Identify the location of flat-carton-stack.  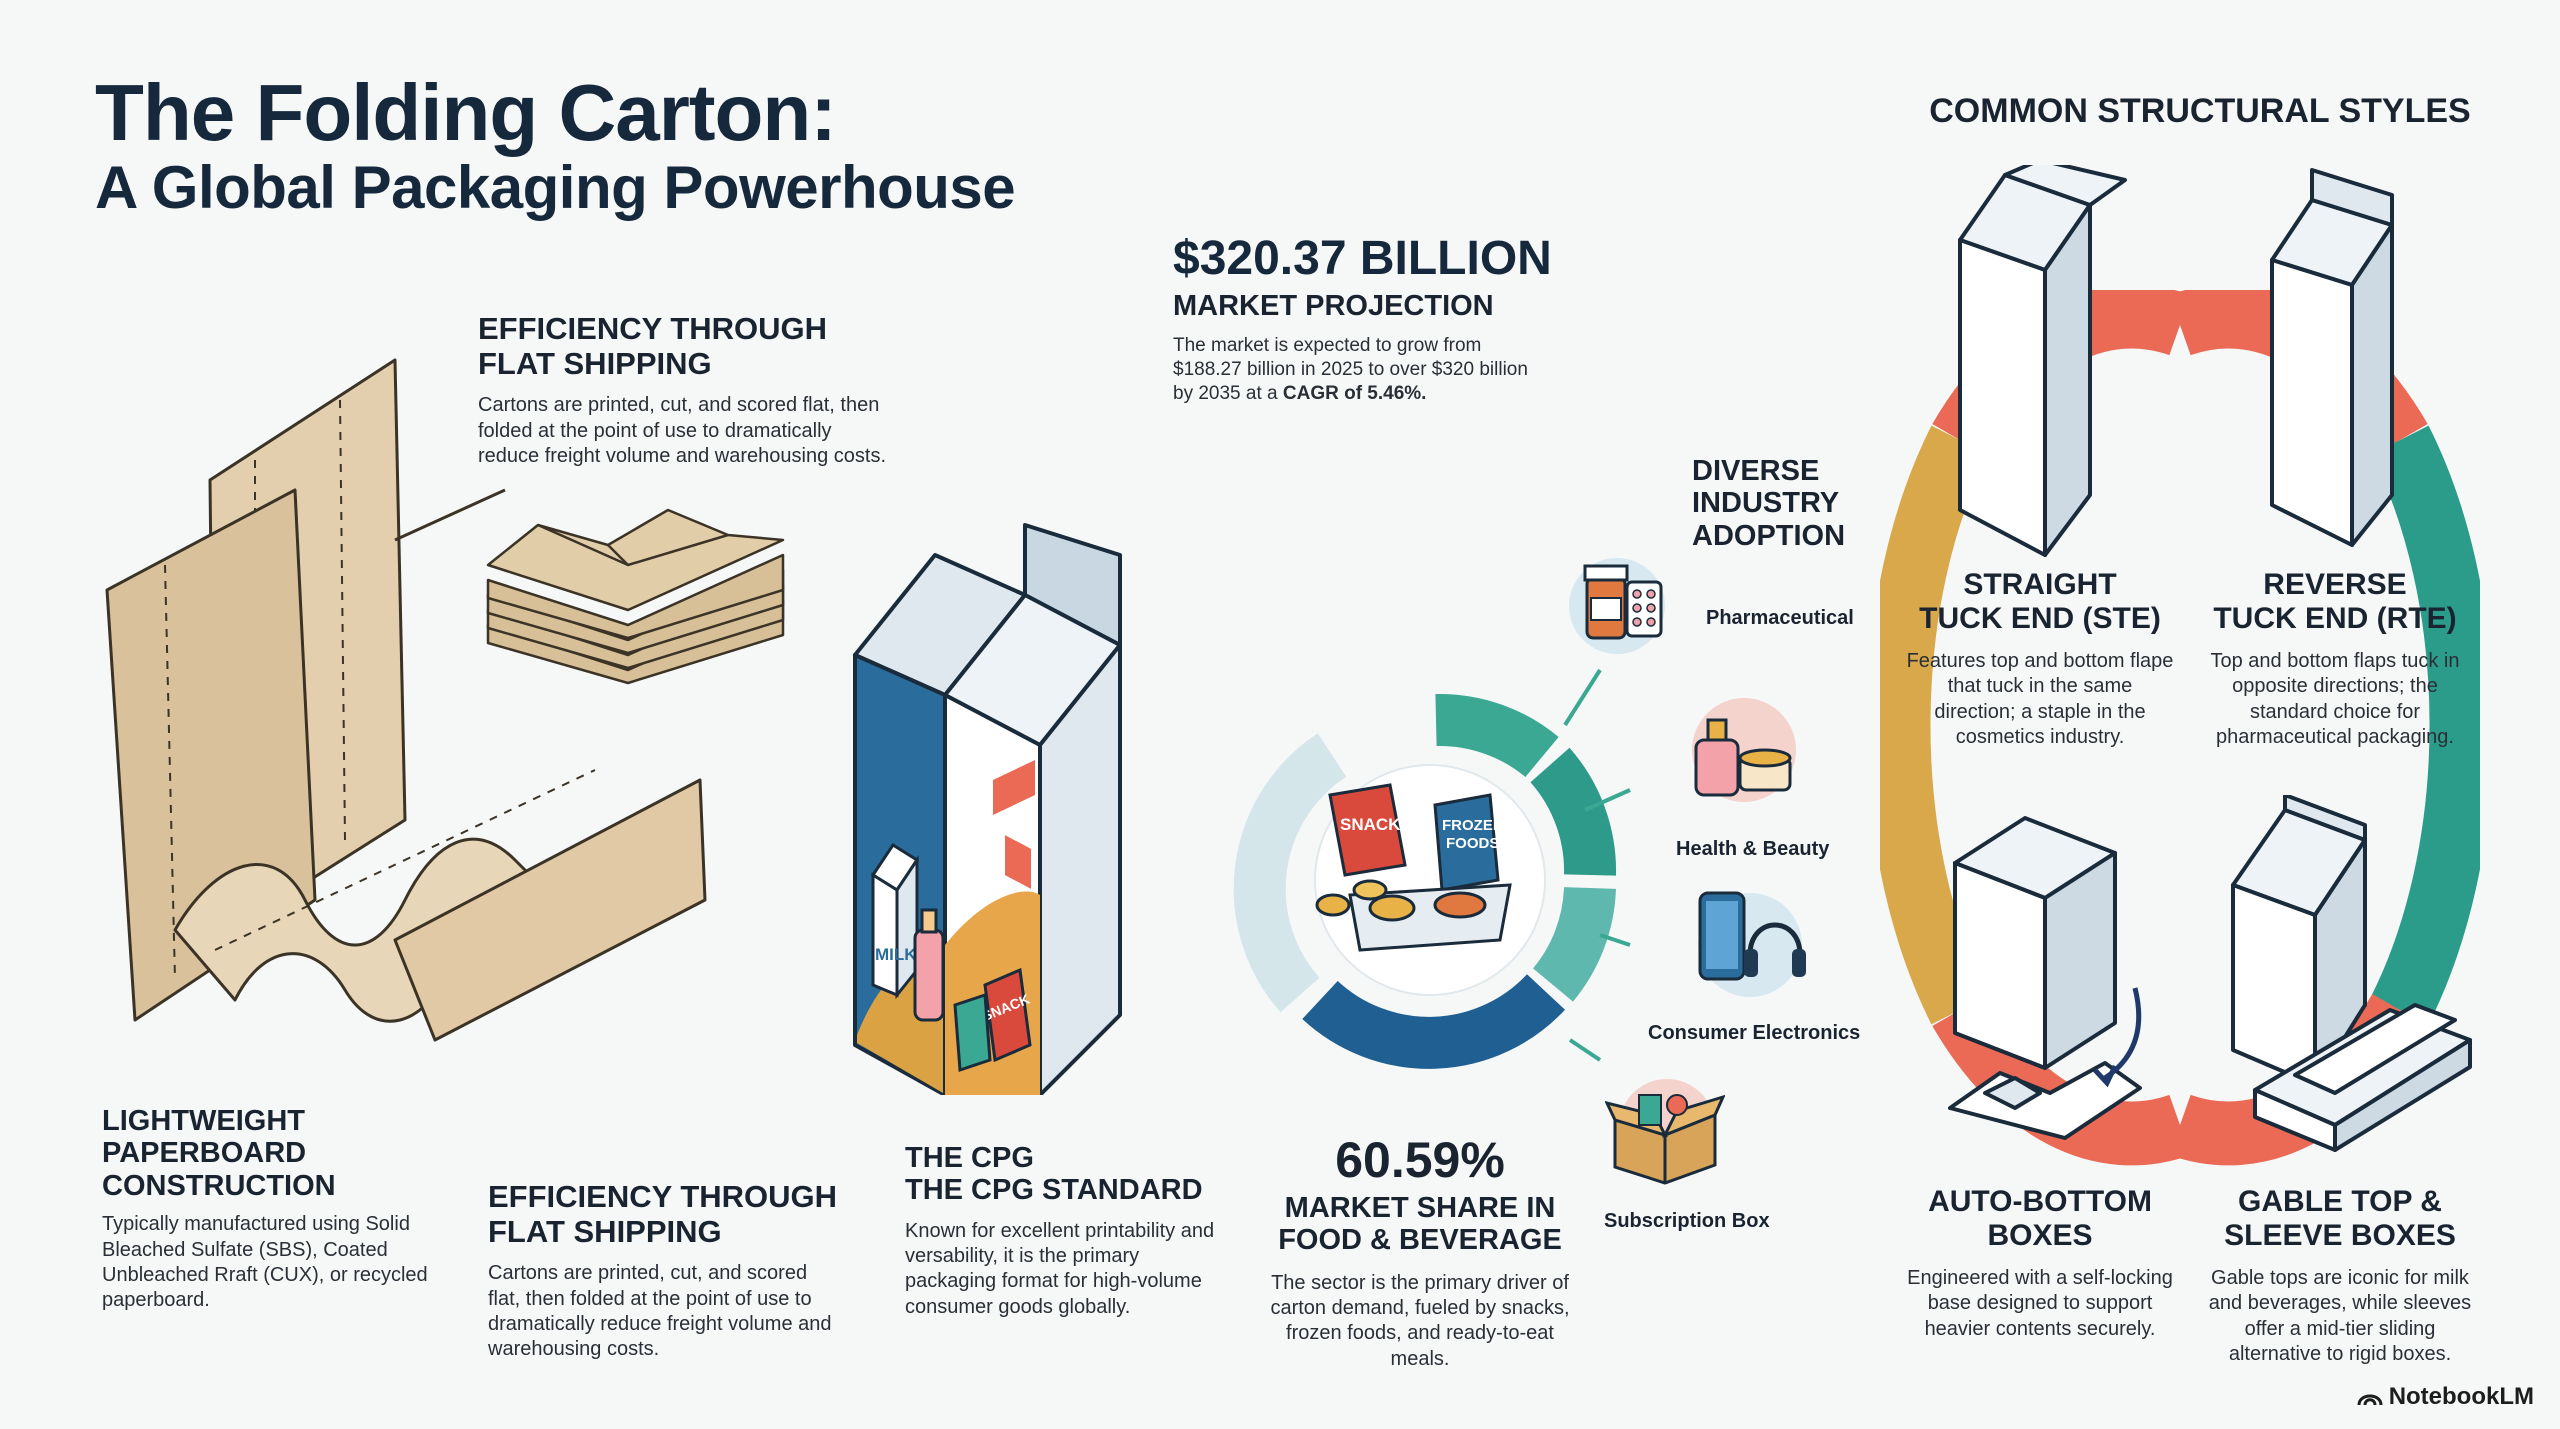
(635, 596).